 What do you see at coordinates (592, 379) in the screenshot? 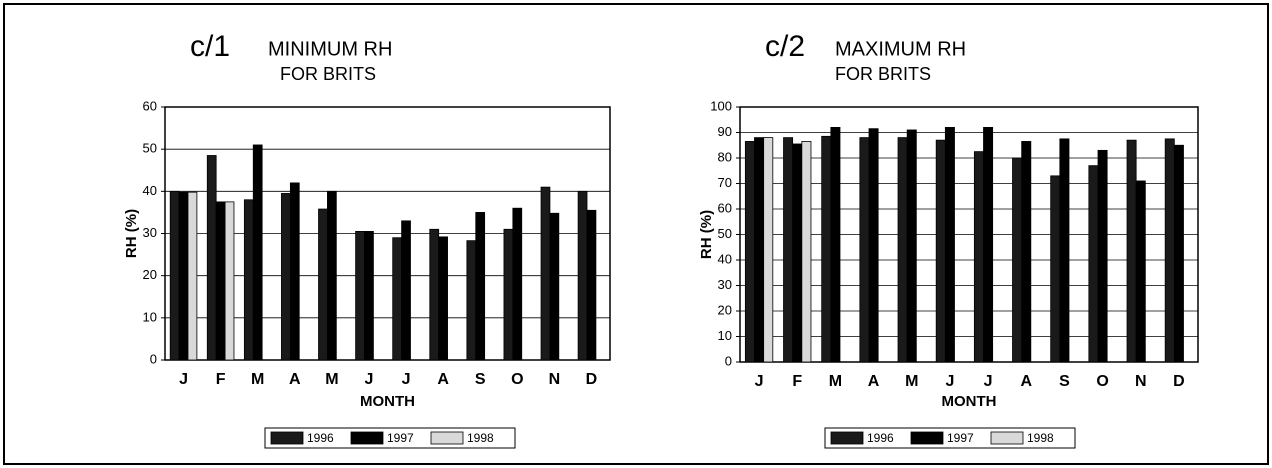
I see `x-tick-label: D` at bounding box center [592, 379].